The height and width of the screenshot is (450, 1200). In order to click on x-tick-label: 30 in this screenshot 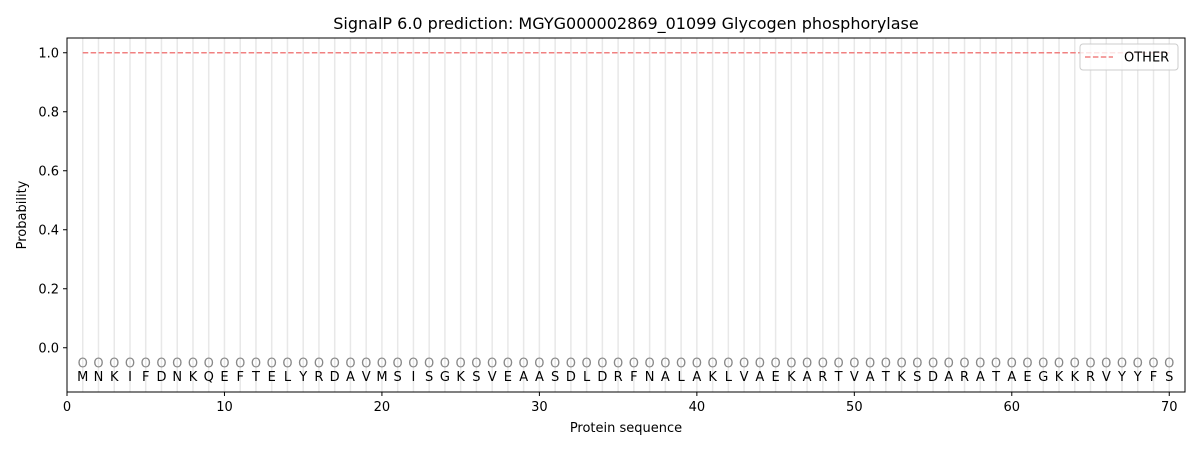, I will do `click(539, 407)`.